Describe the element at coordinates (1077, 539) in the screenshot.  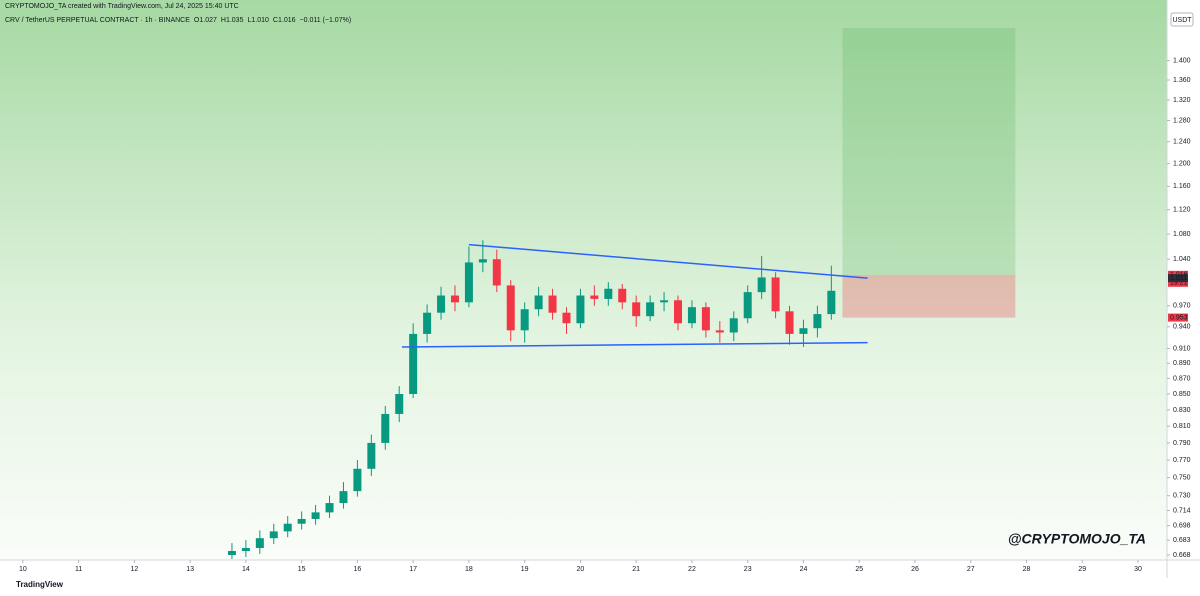
I see `watermark: @CRYPTOMOJO_TA` at that location.